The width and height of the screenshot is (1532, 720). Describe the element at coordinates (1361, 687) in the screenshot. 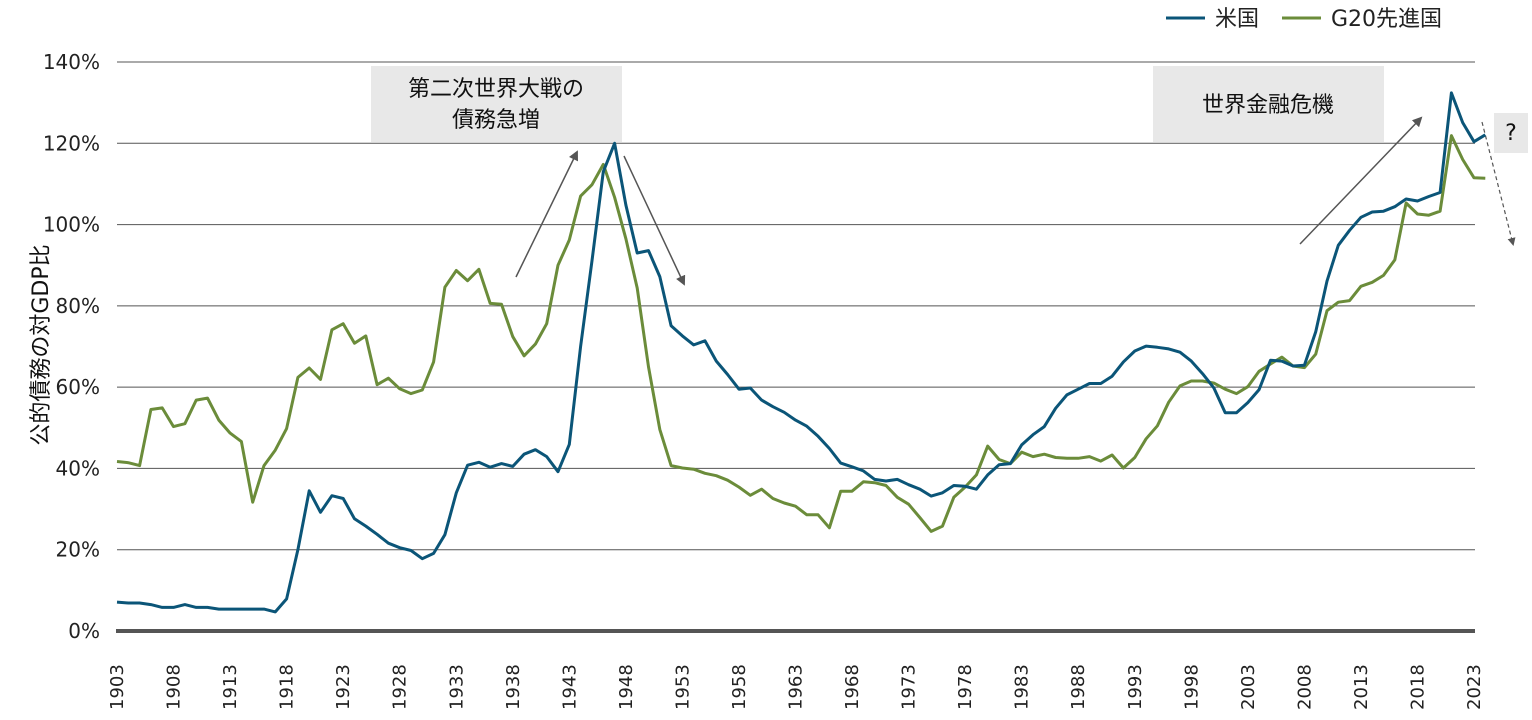

I see `x-tick-label: 2013` at that location.